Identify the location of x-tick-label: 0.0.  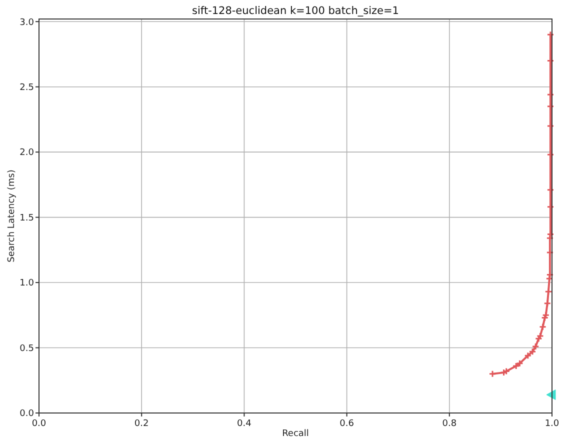
(39, 424).